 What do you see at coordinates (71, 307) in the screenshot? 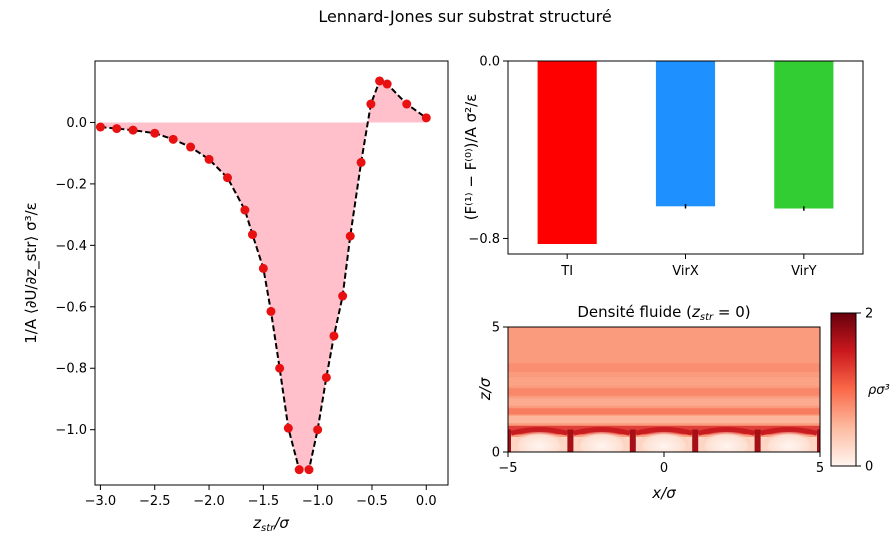
I see `y-tick-label: −0.6` at bounding box center [71, 307].